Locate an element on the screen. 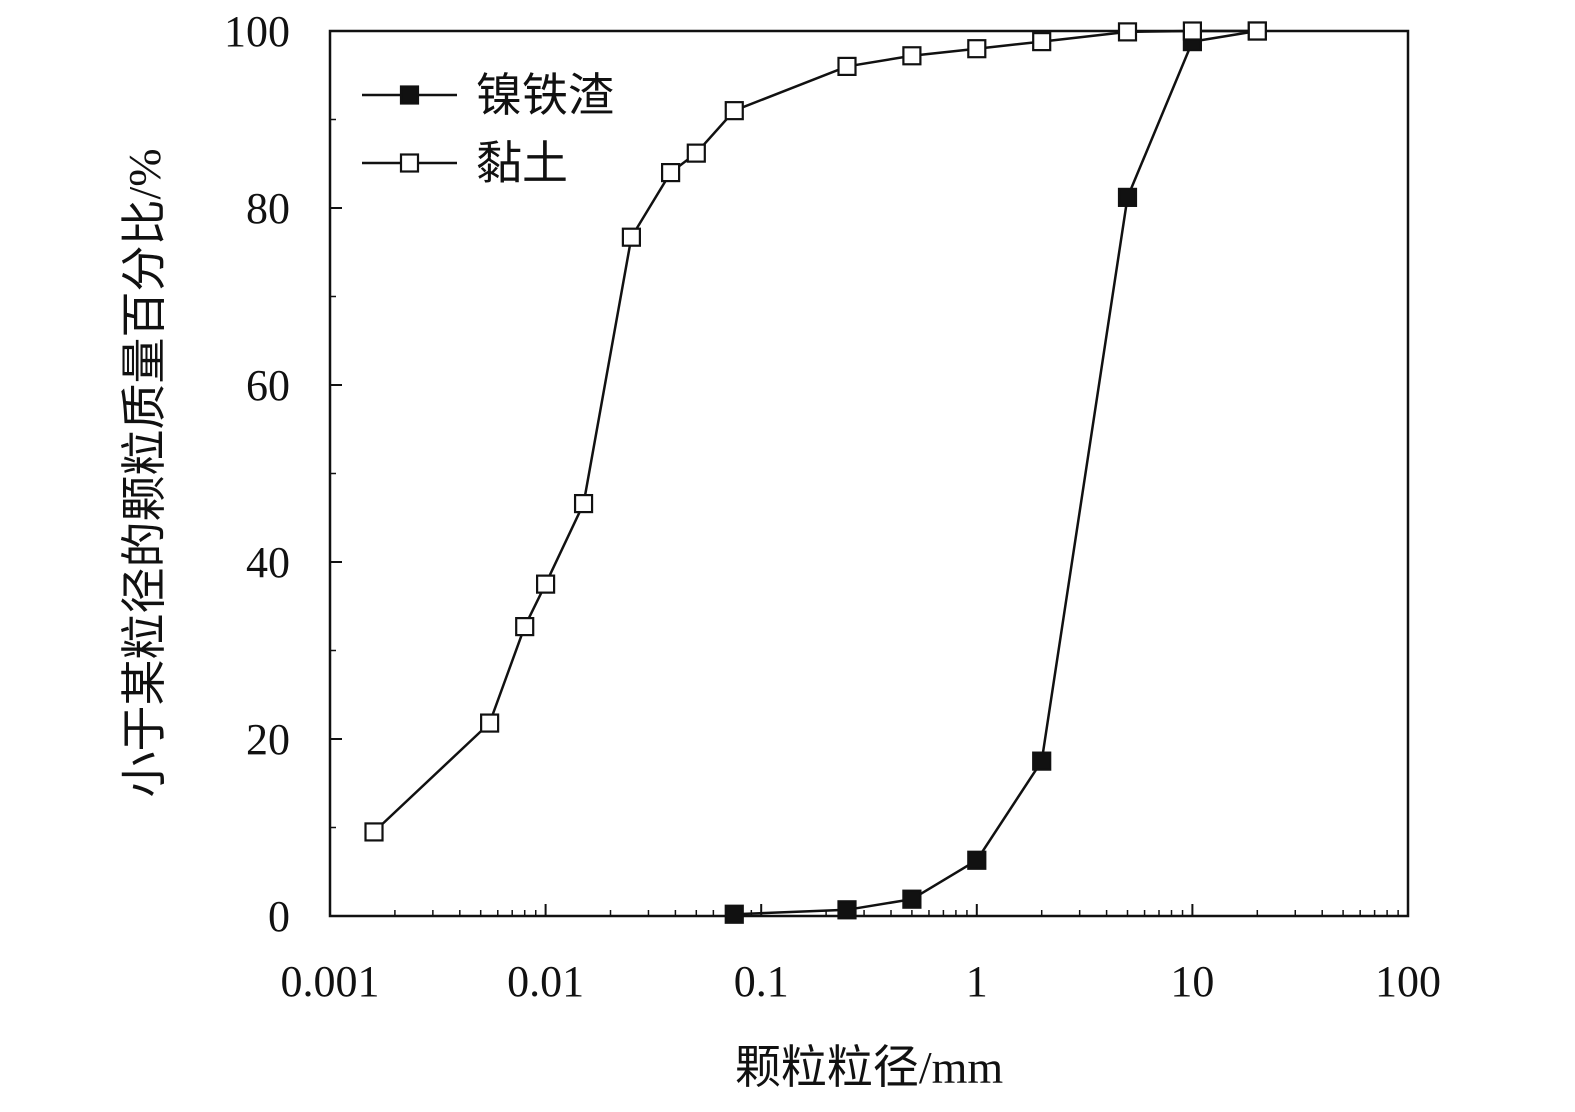 This screenshot has width=1575, height=1112. y-tick-label: 40 is located at coordinates (268, 562).